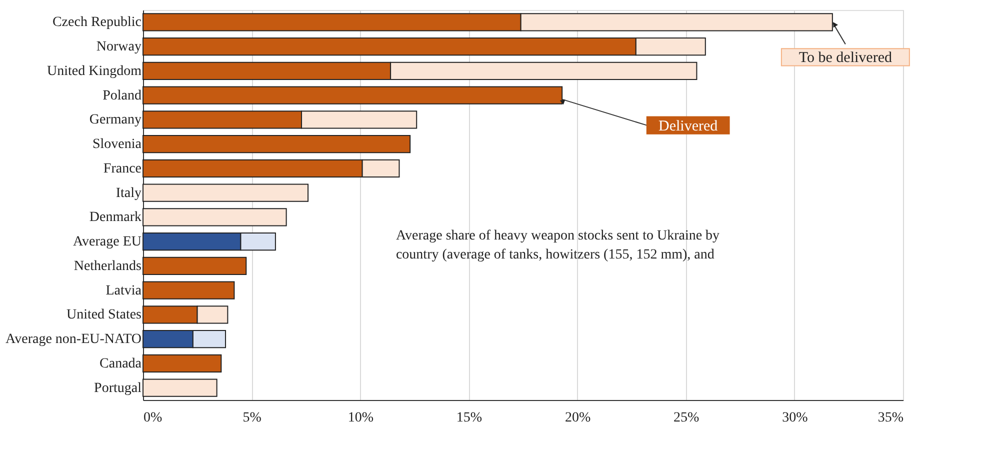  Describe the element at coordinates (122, 168) in the screenshot. I see `y-tick-label: France` at that location.